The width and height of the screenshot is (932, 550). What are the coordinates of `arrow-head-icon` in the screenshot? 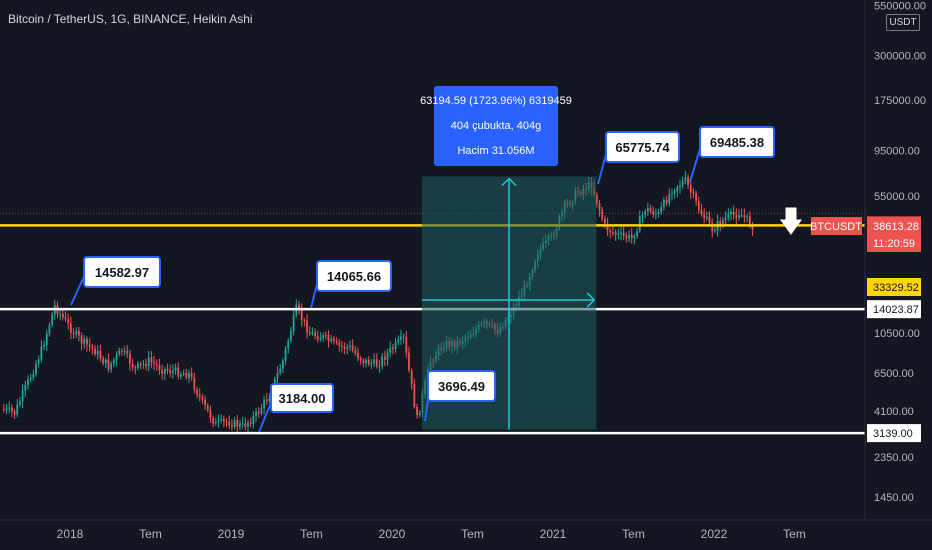 It's located at (591, 300).